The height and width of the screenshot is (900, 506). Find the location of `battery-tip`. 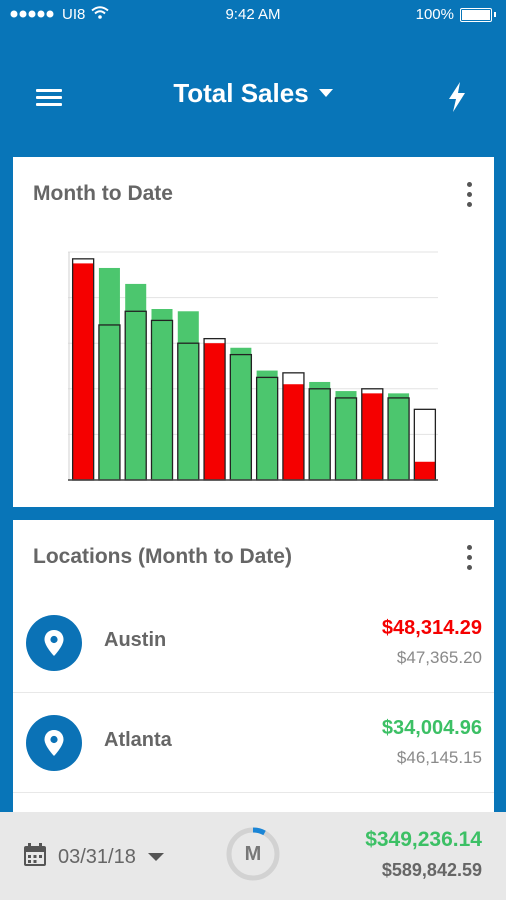

battery-tip is located at coordinates (495, 14).